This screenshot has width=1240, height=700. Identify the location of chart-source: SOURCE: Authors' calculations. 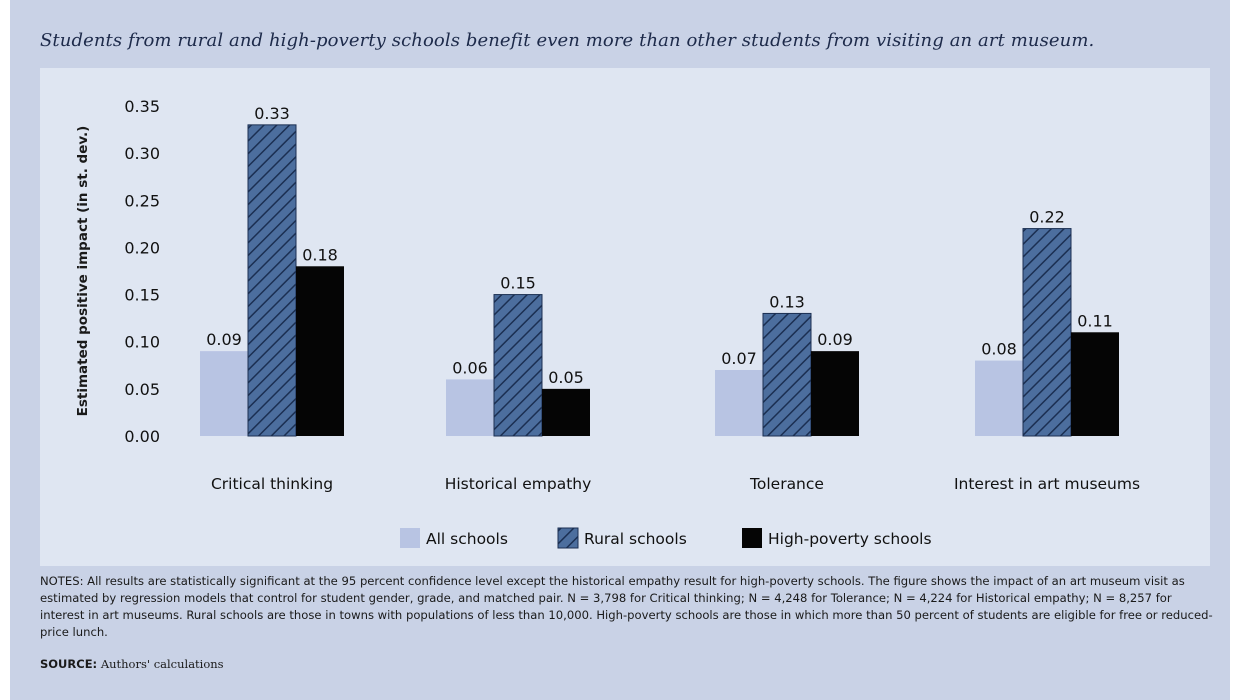
(340, 664).